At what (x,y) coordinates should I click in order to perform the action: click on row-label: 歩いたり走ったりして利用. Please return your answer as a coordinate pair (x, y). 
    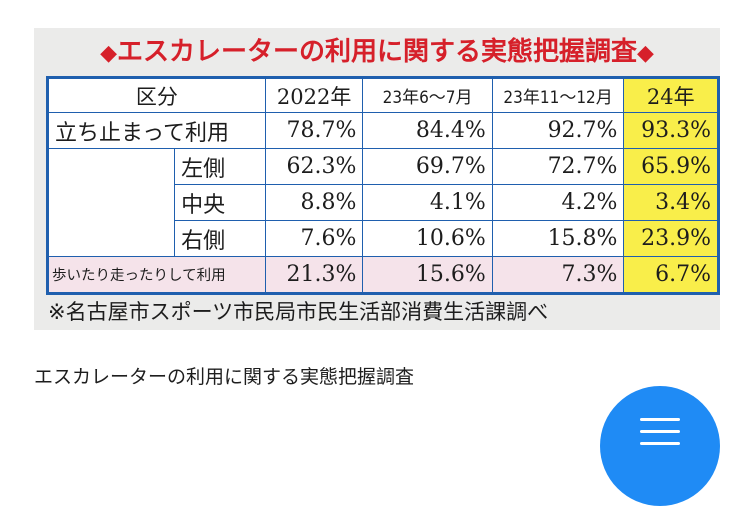
    Looking at the image, I should click on (156, 275).